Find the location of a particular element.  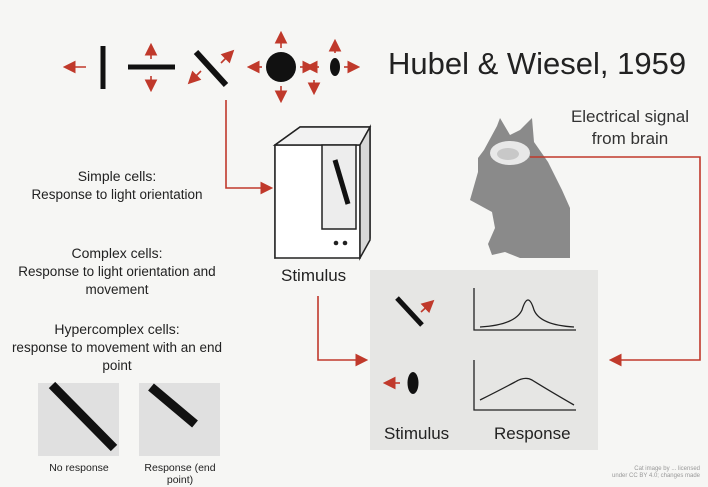

small-dot-icon is located at coordinates (335, 67).